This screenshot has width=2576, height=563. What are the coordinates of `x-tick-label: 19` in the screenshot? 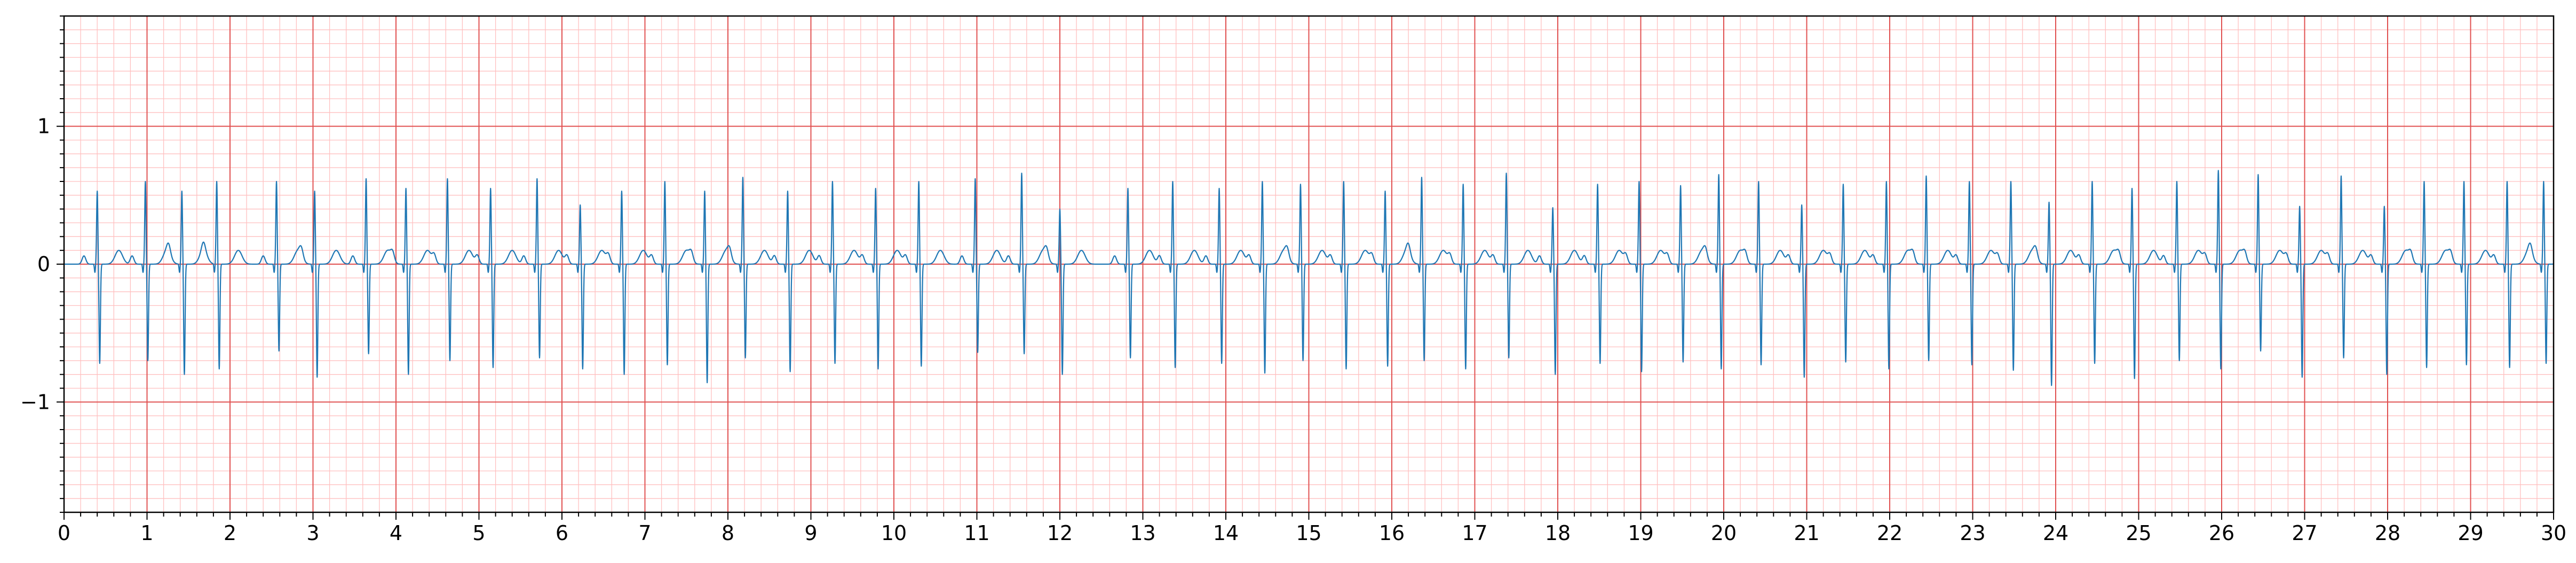 It's located at (1641, 533).